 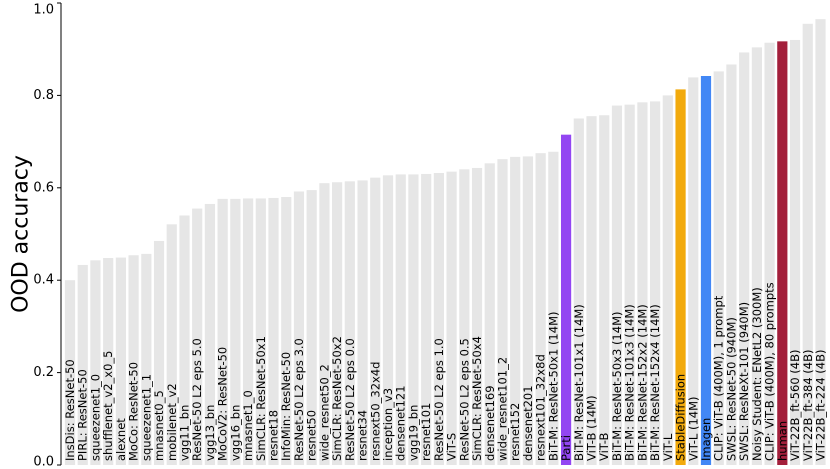 I want to click on bar-label: ViT-22B_ft-560 (4B), so click(x=795, y=406).